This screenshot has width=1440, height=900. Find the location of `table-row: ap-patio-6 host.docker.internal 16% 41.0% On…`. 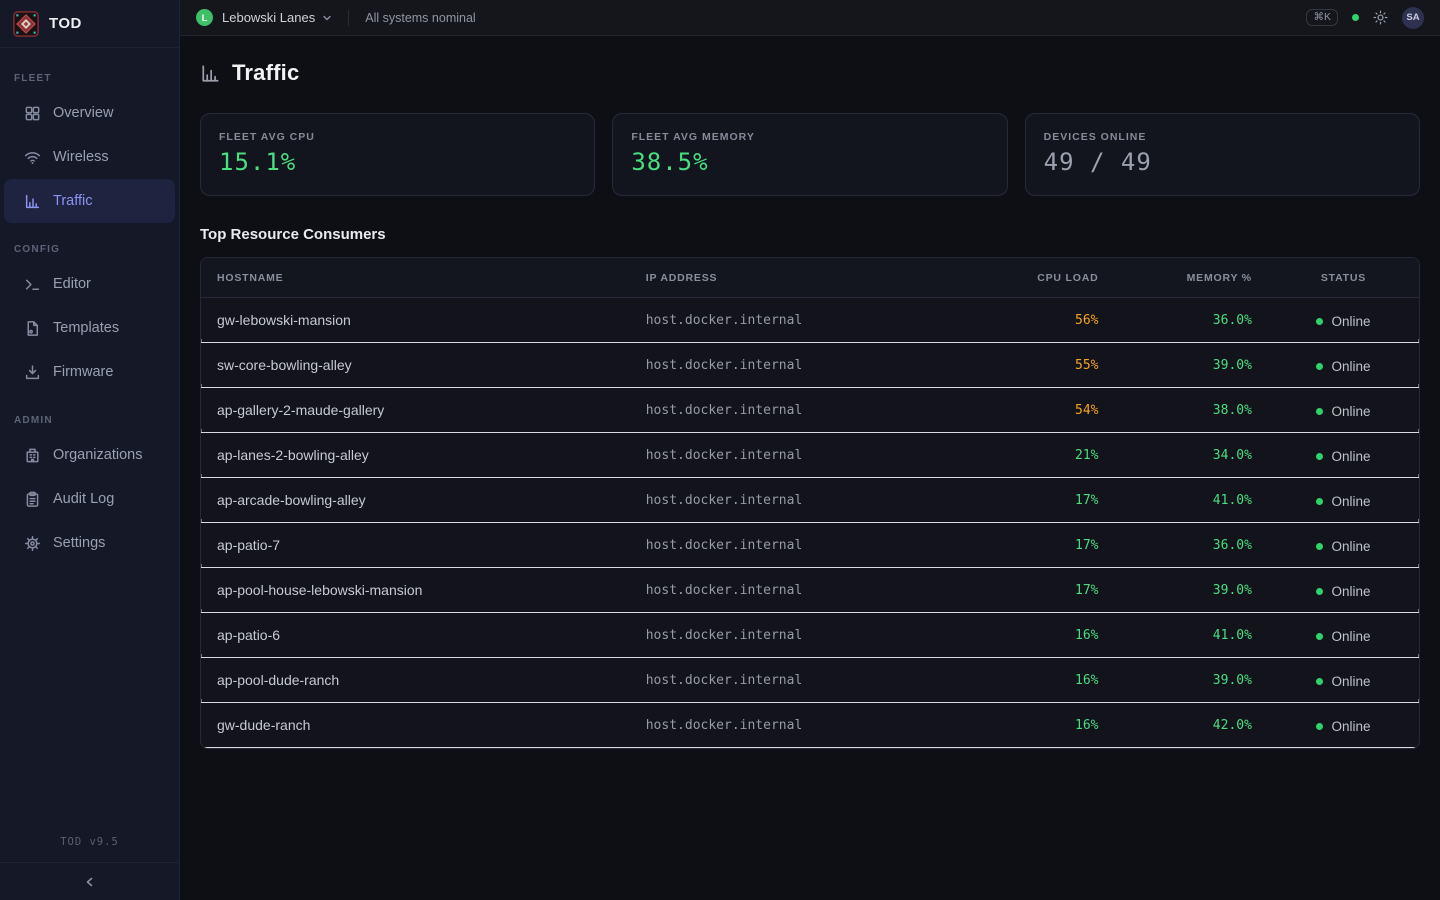

table-row: ap-patio-6 host.docker.internal 16% 41.0% On… is located at coordinates (810, 635).